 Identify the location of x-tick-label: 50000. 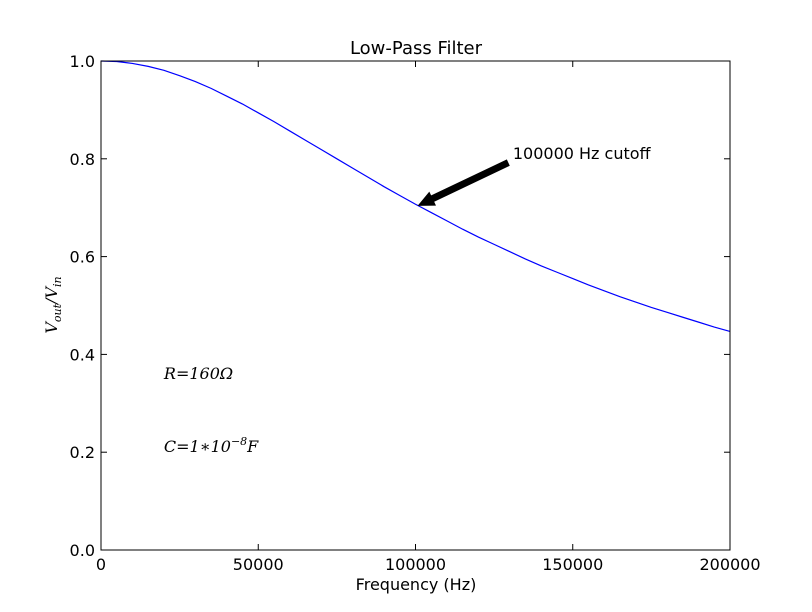
(258, 564).